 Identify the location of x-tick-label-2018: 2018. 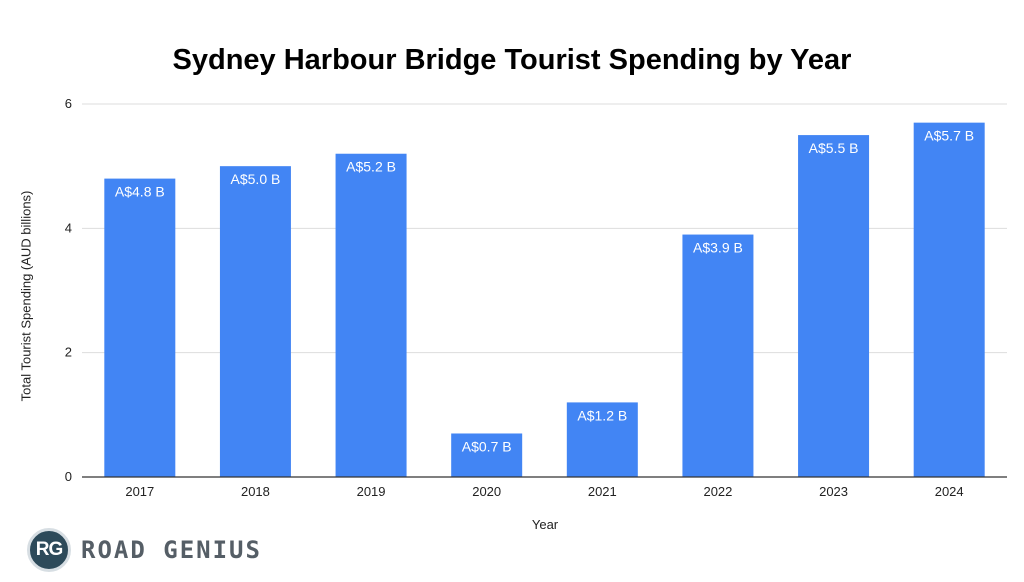
(255, 491).